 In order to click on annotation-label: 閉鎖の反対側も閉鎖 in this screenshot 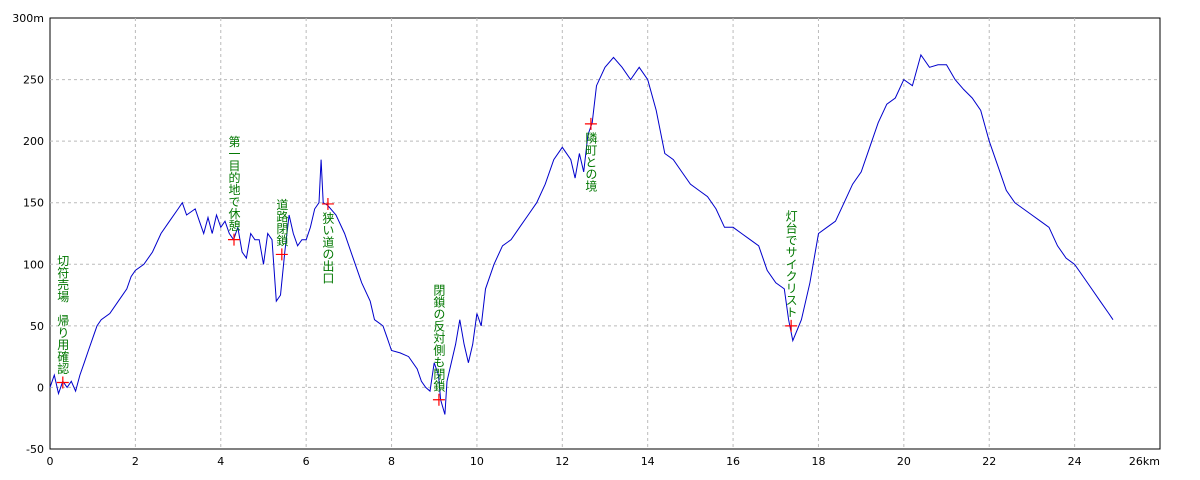, I will do `click(439, 337)`.